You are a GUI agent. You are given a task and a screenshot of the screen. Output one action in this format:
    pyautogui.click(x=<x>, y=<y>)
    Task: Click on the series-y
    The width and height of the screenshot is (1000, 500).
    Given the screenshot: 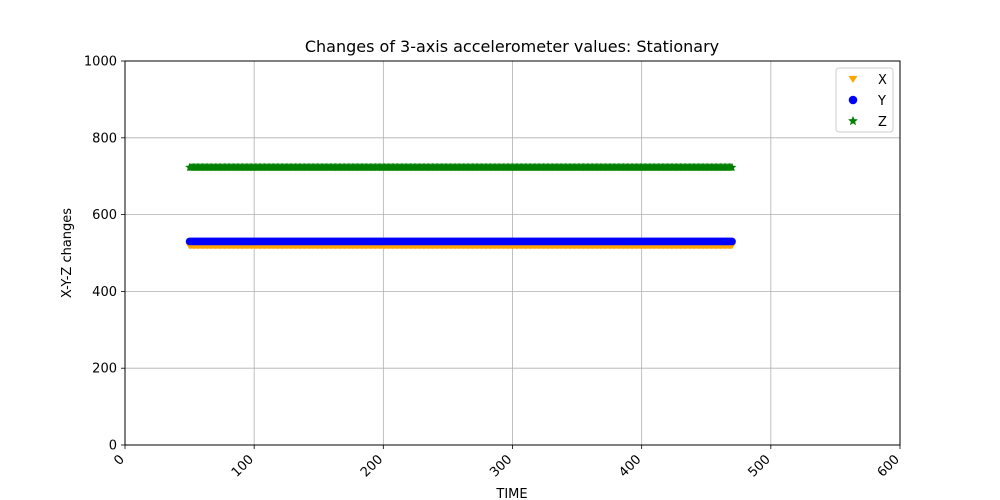 What is the action you would take?
    pyautogui.click(x=460, y=241)
    